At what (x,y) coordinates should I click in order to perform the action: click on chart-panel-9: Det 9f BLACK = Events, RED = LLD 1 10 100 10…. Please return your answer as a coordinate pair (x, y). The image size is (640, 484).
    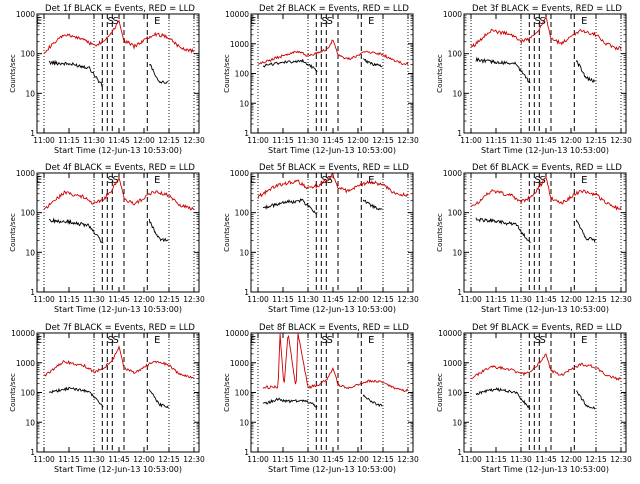
    Looking at the image, I should click on (534, 398).